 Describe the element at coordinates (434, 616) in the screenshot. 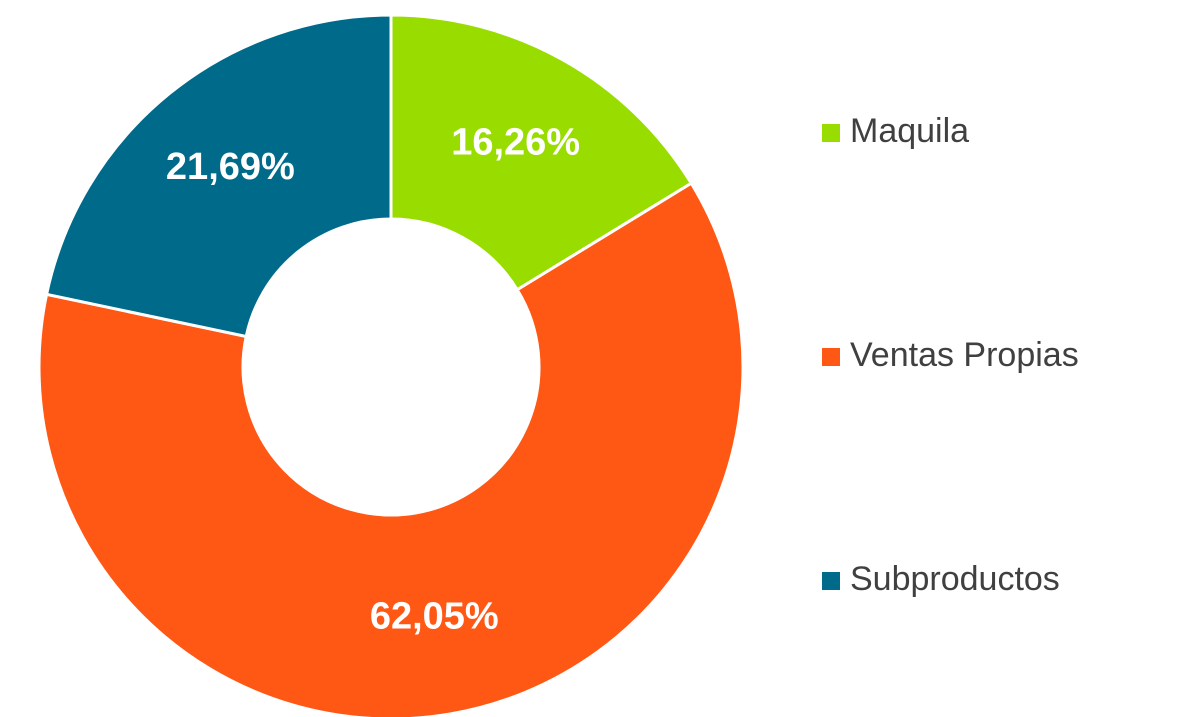

I see `value-label: 62,05%` at that location.